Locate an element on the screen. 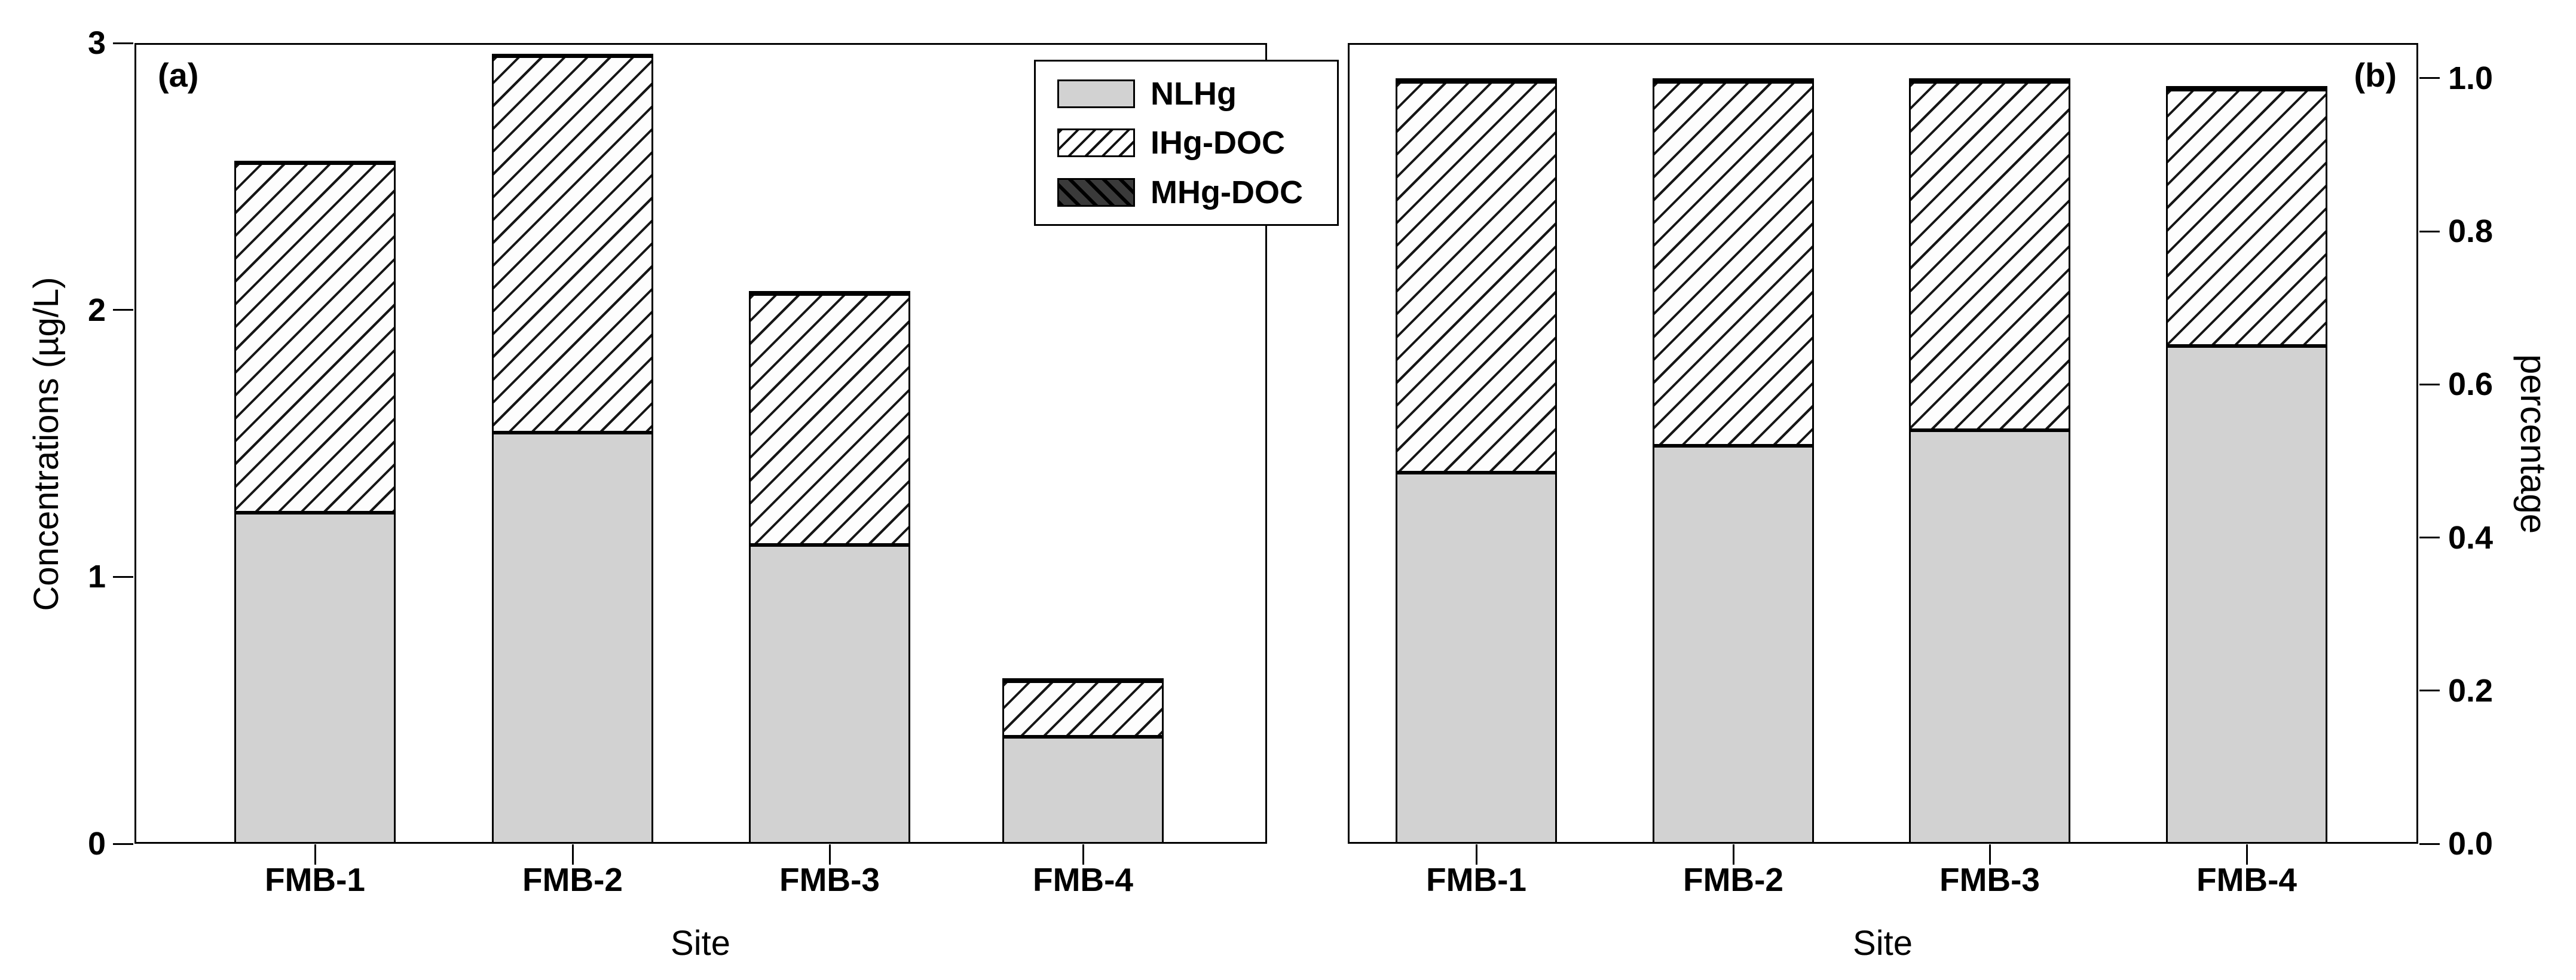  y-tick-b-0.0 is located at coordinates (2429, 844).